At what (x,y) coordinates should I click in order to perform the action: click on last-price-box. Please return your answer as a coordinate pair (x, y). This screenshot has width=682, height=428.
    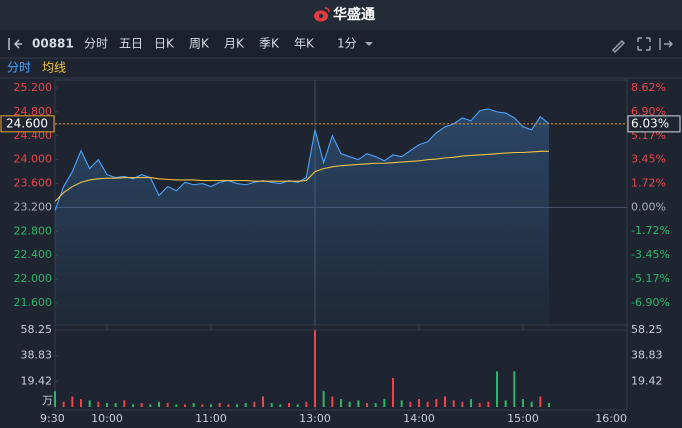
    Looking at the image, I should click on (27, 124).